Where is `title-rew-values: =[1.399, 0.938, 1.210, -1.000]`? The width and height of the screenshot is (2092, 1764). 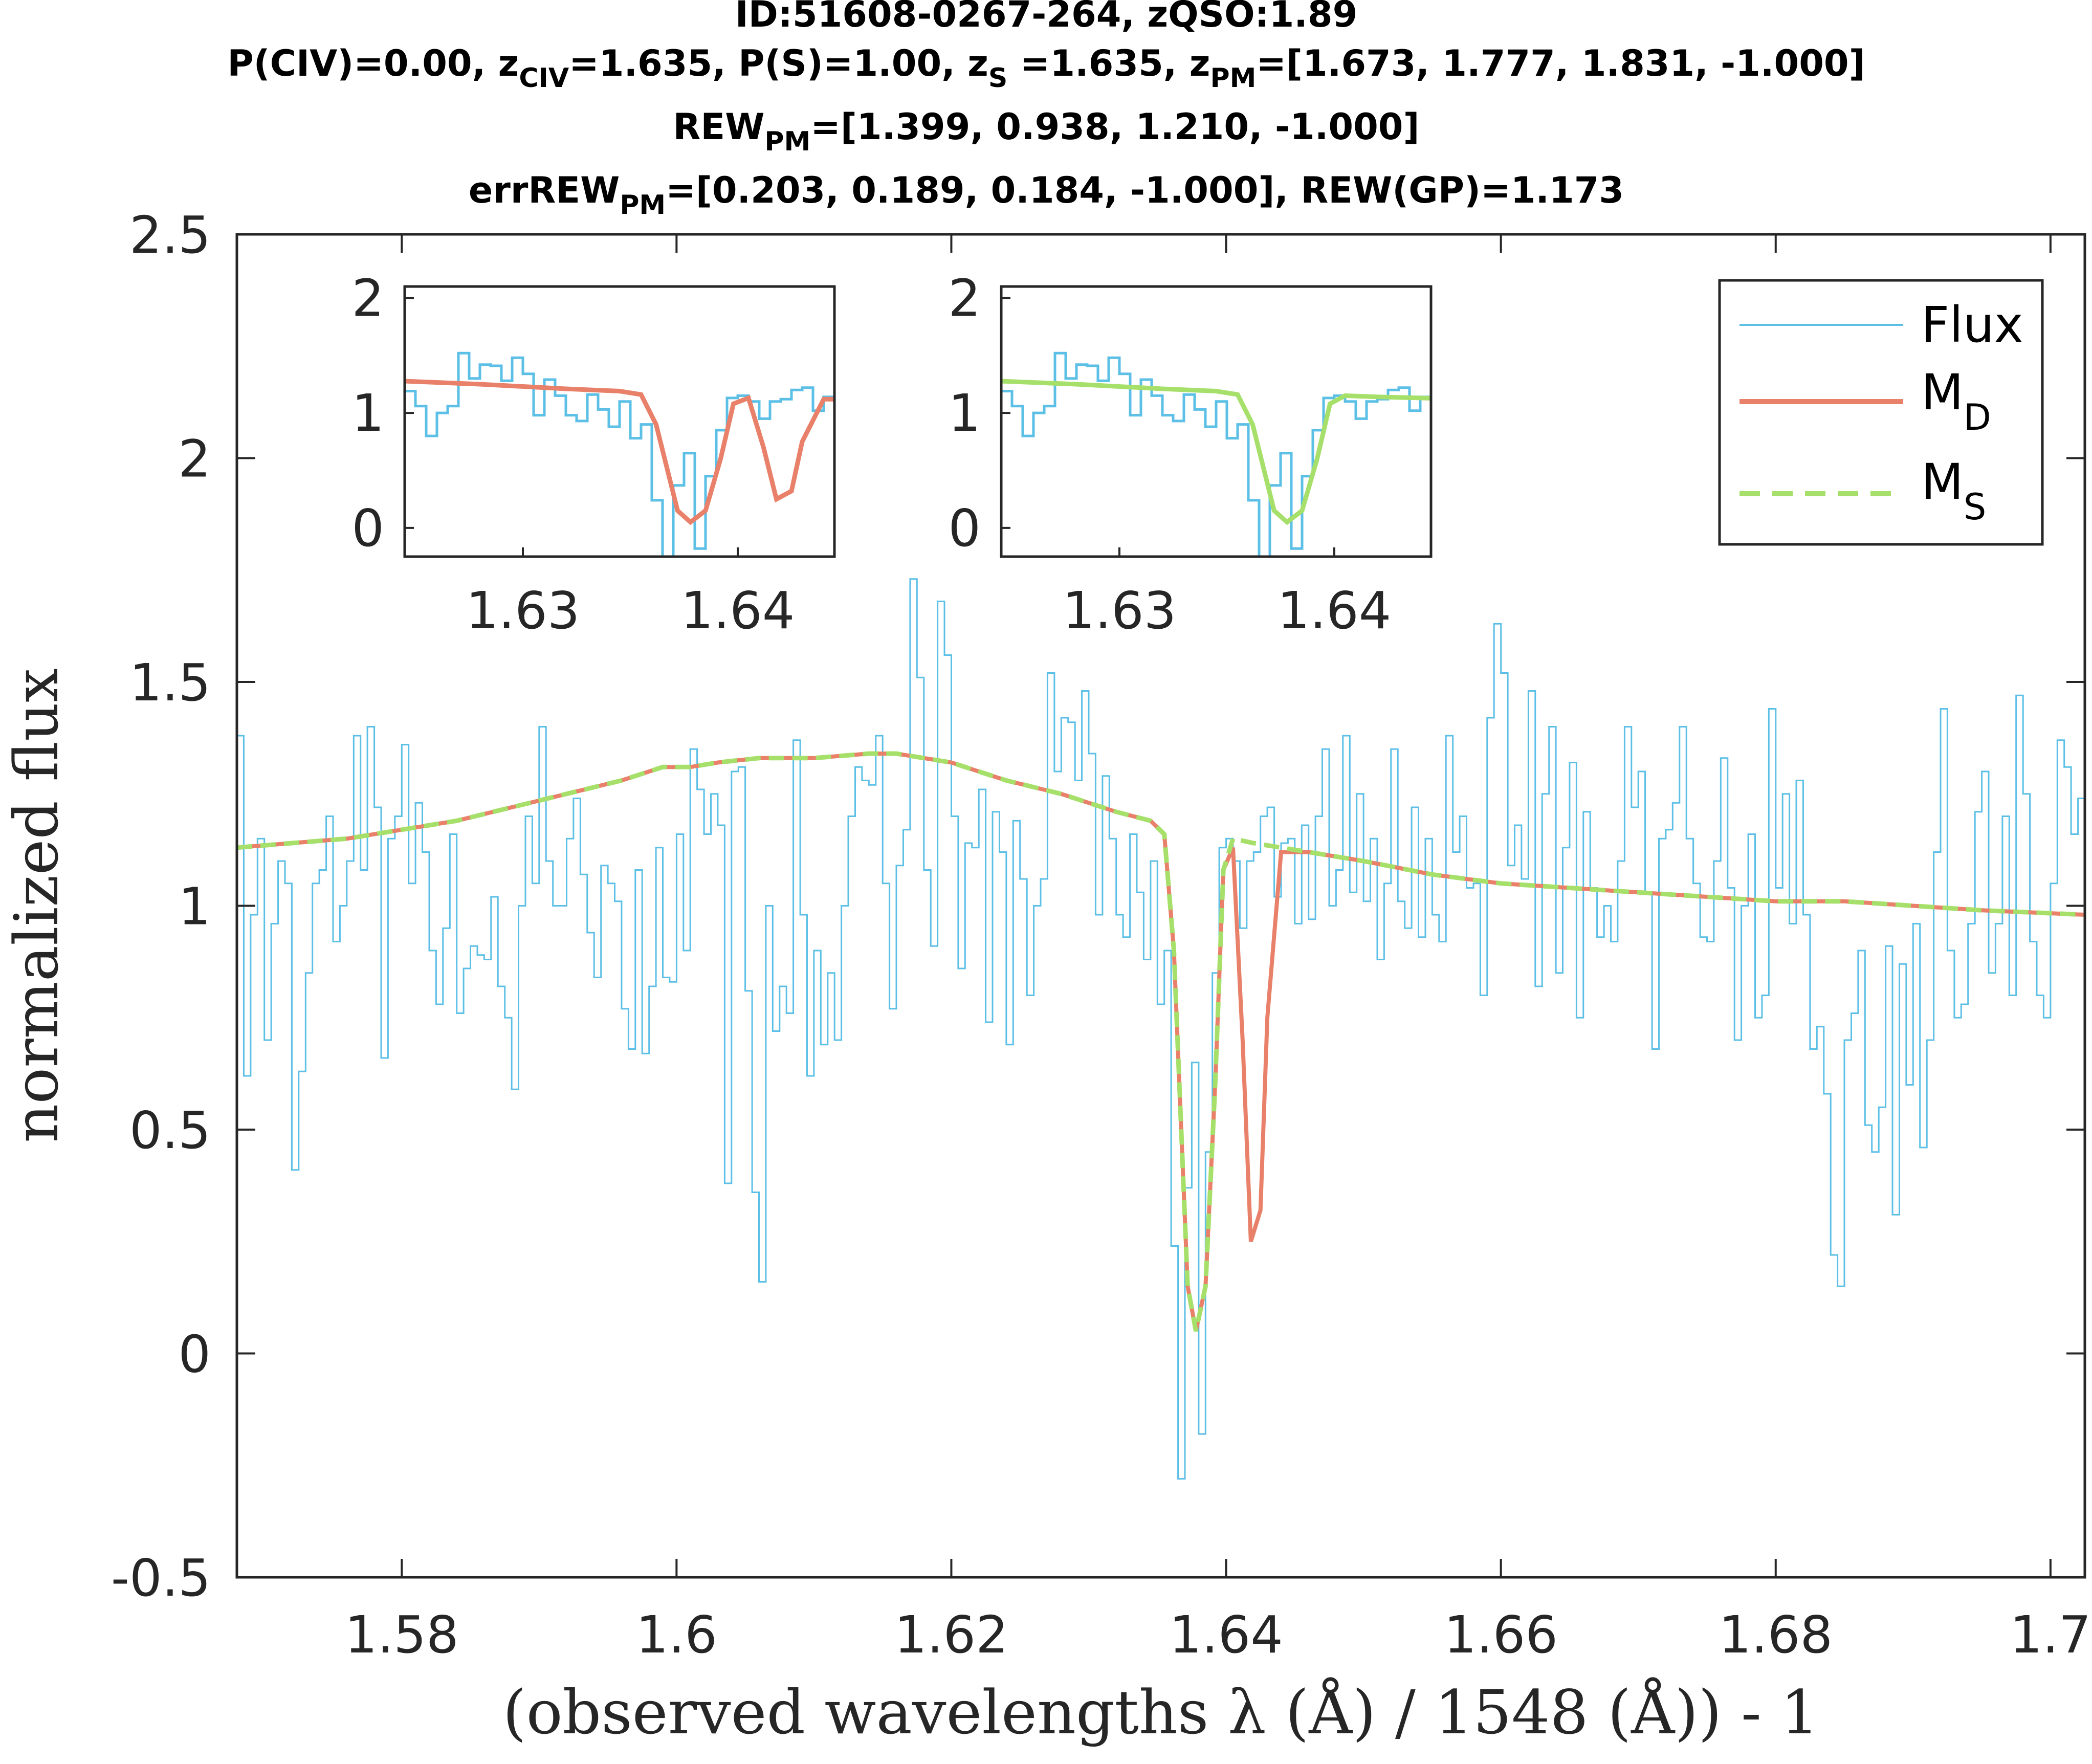
title-rew-values: =[1.399, 0.938, 1.210, -1.000] is located at coordinates (1115, 127).